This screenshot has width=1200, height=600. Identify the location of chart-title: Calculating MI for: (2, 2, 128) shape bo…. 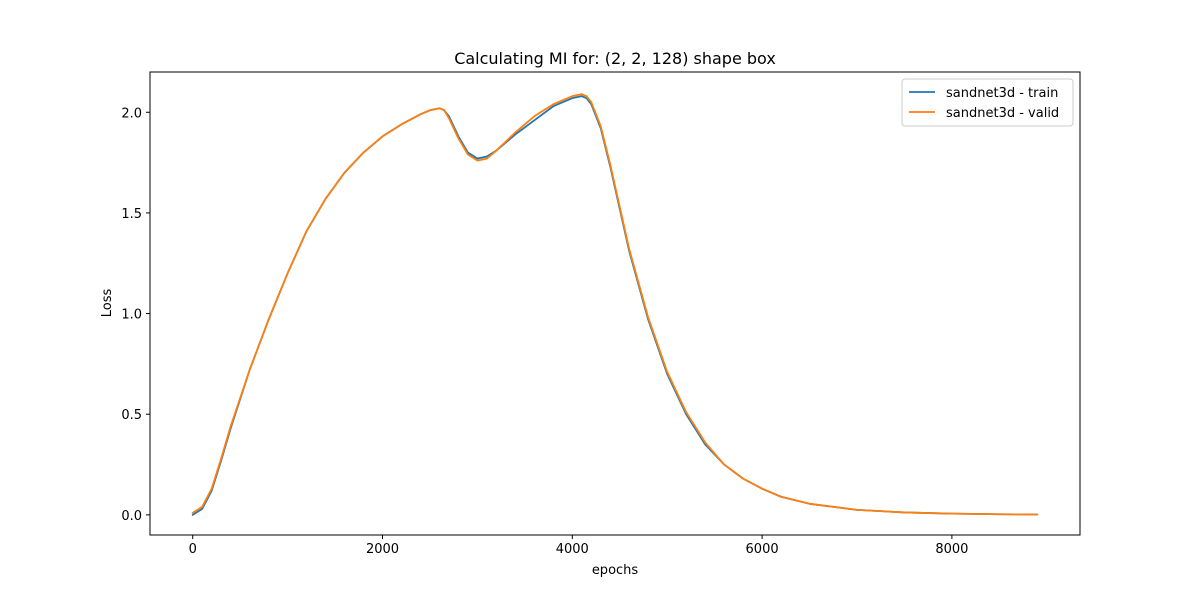
(615, 58).